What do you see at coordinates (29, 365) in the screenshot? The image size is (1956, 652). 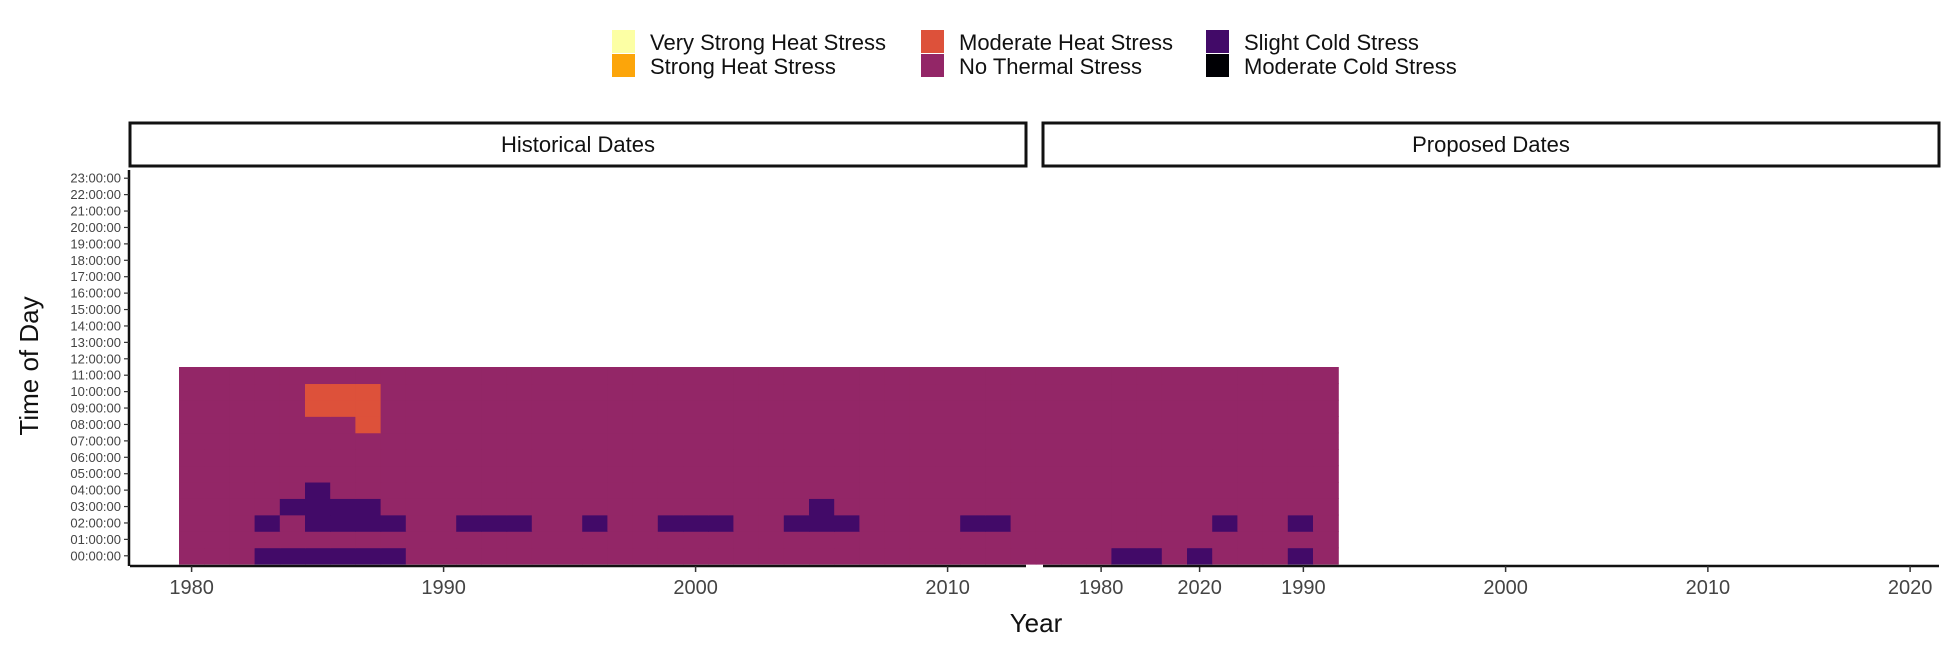 I see `y-axis-title: Time of Day` at bounding box center [29, 365].